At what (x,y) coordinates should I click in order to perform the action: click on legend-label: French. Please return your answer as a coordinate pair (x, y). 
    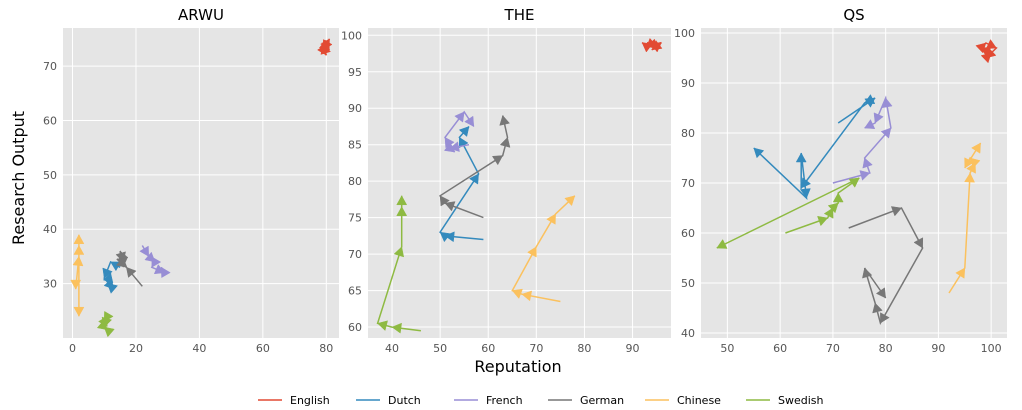
    Looking at the image, I should click on (504, 400).